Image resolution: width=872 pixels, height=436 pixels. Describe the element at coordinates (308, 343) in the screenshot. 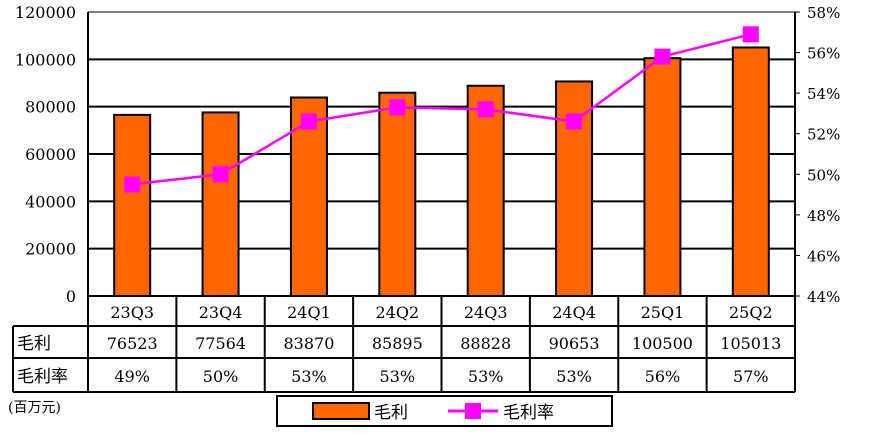

I see `gross-profit-cell: 83870` at that location.